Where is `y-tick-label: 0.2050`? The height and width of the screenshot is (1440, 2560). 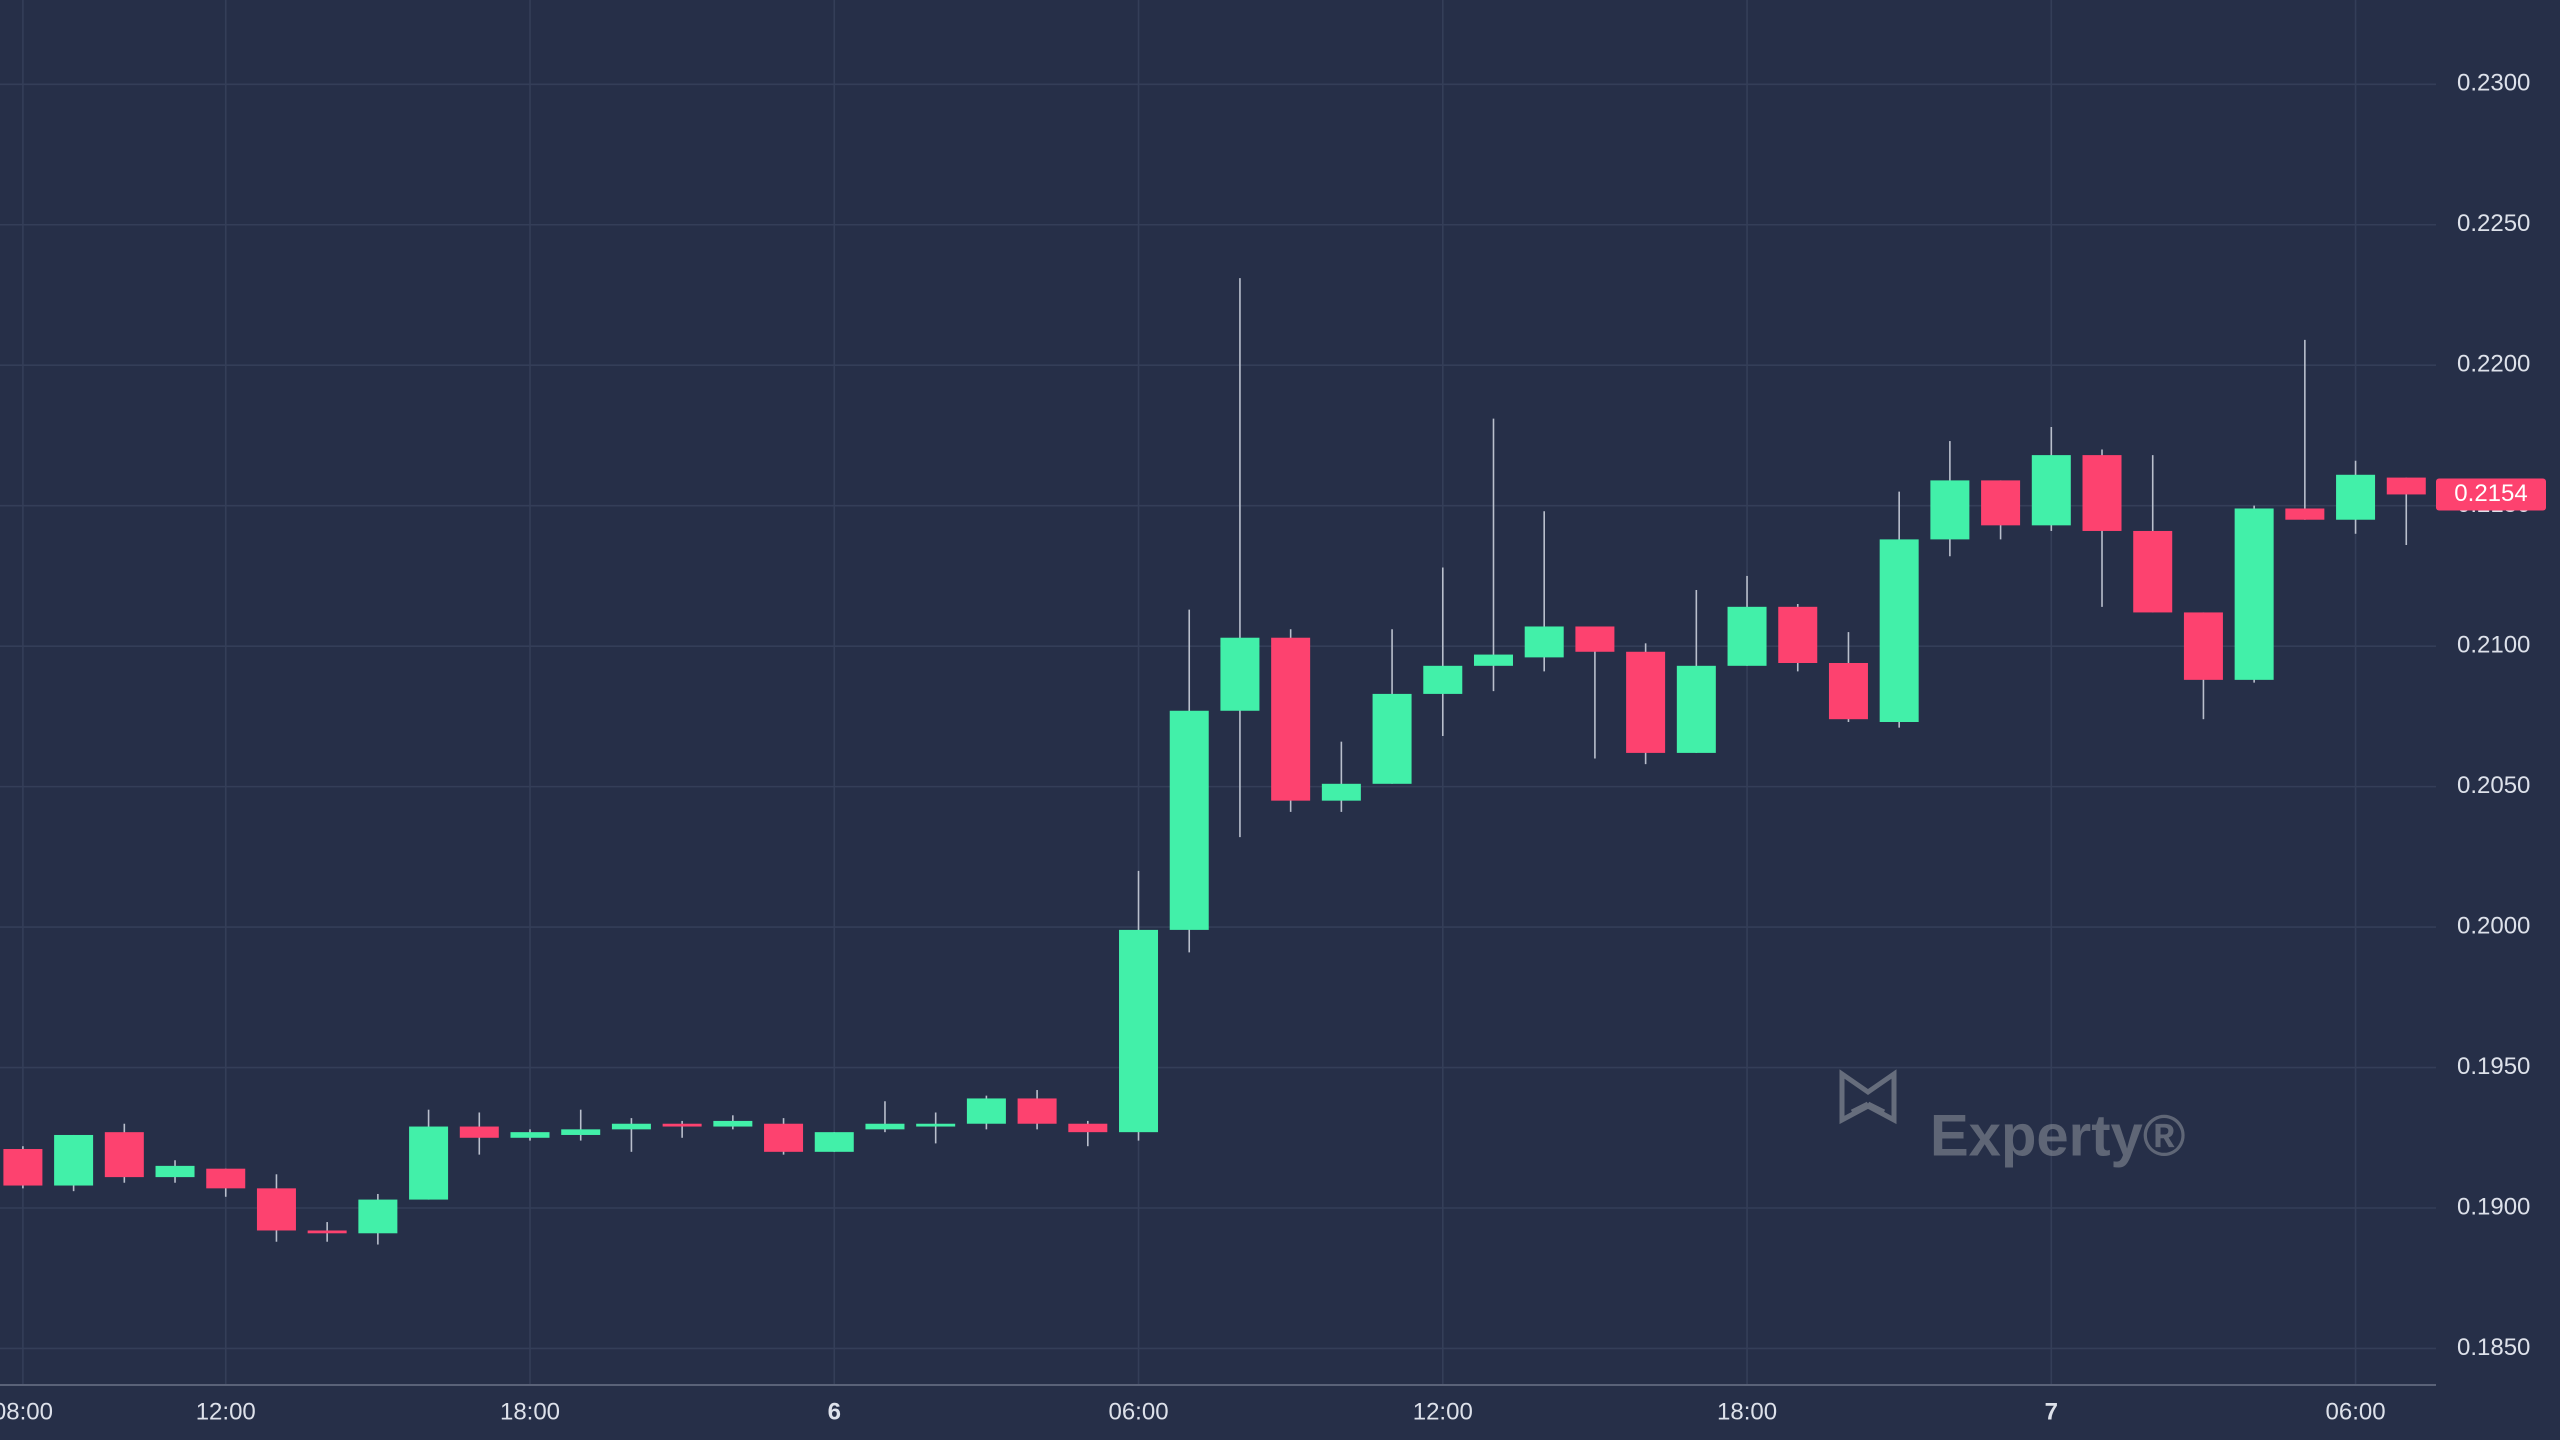
y-tick-label: 0.2050 is located at coordinates (2493, 785).